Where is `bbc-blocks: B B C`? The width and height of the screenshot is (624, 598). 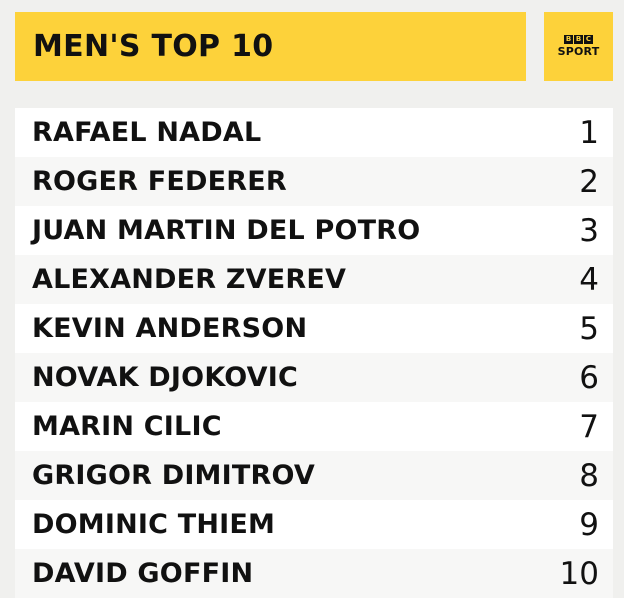 bbc-blocks: B B C is located at coordinates (578, 39).